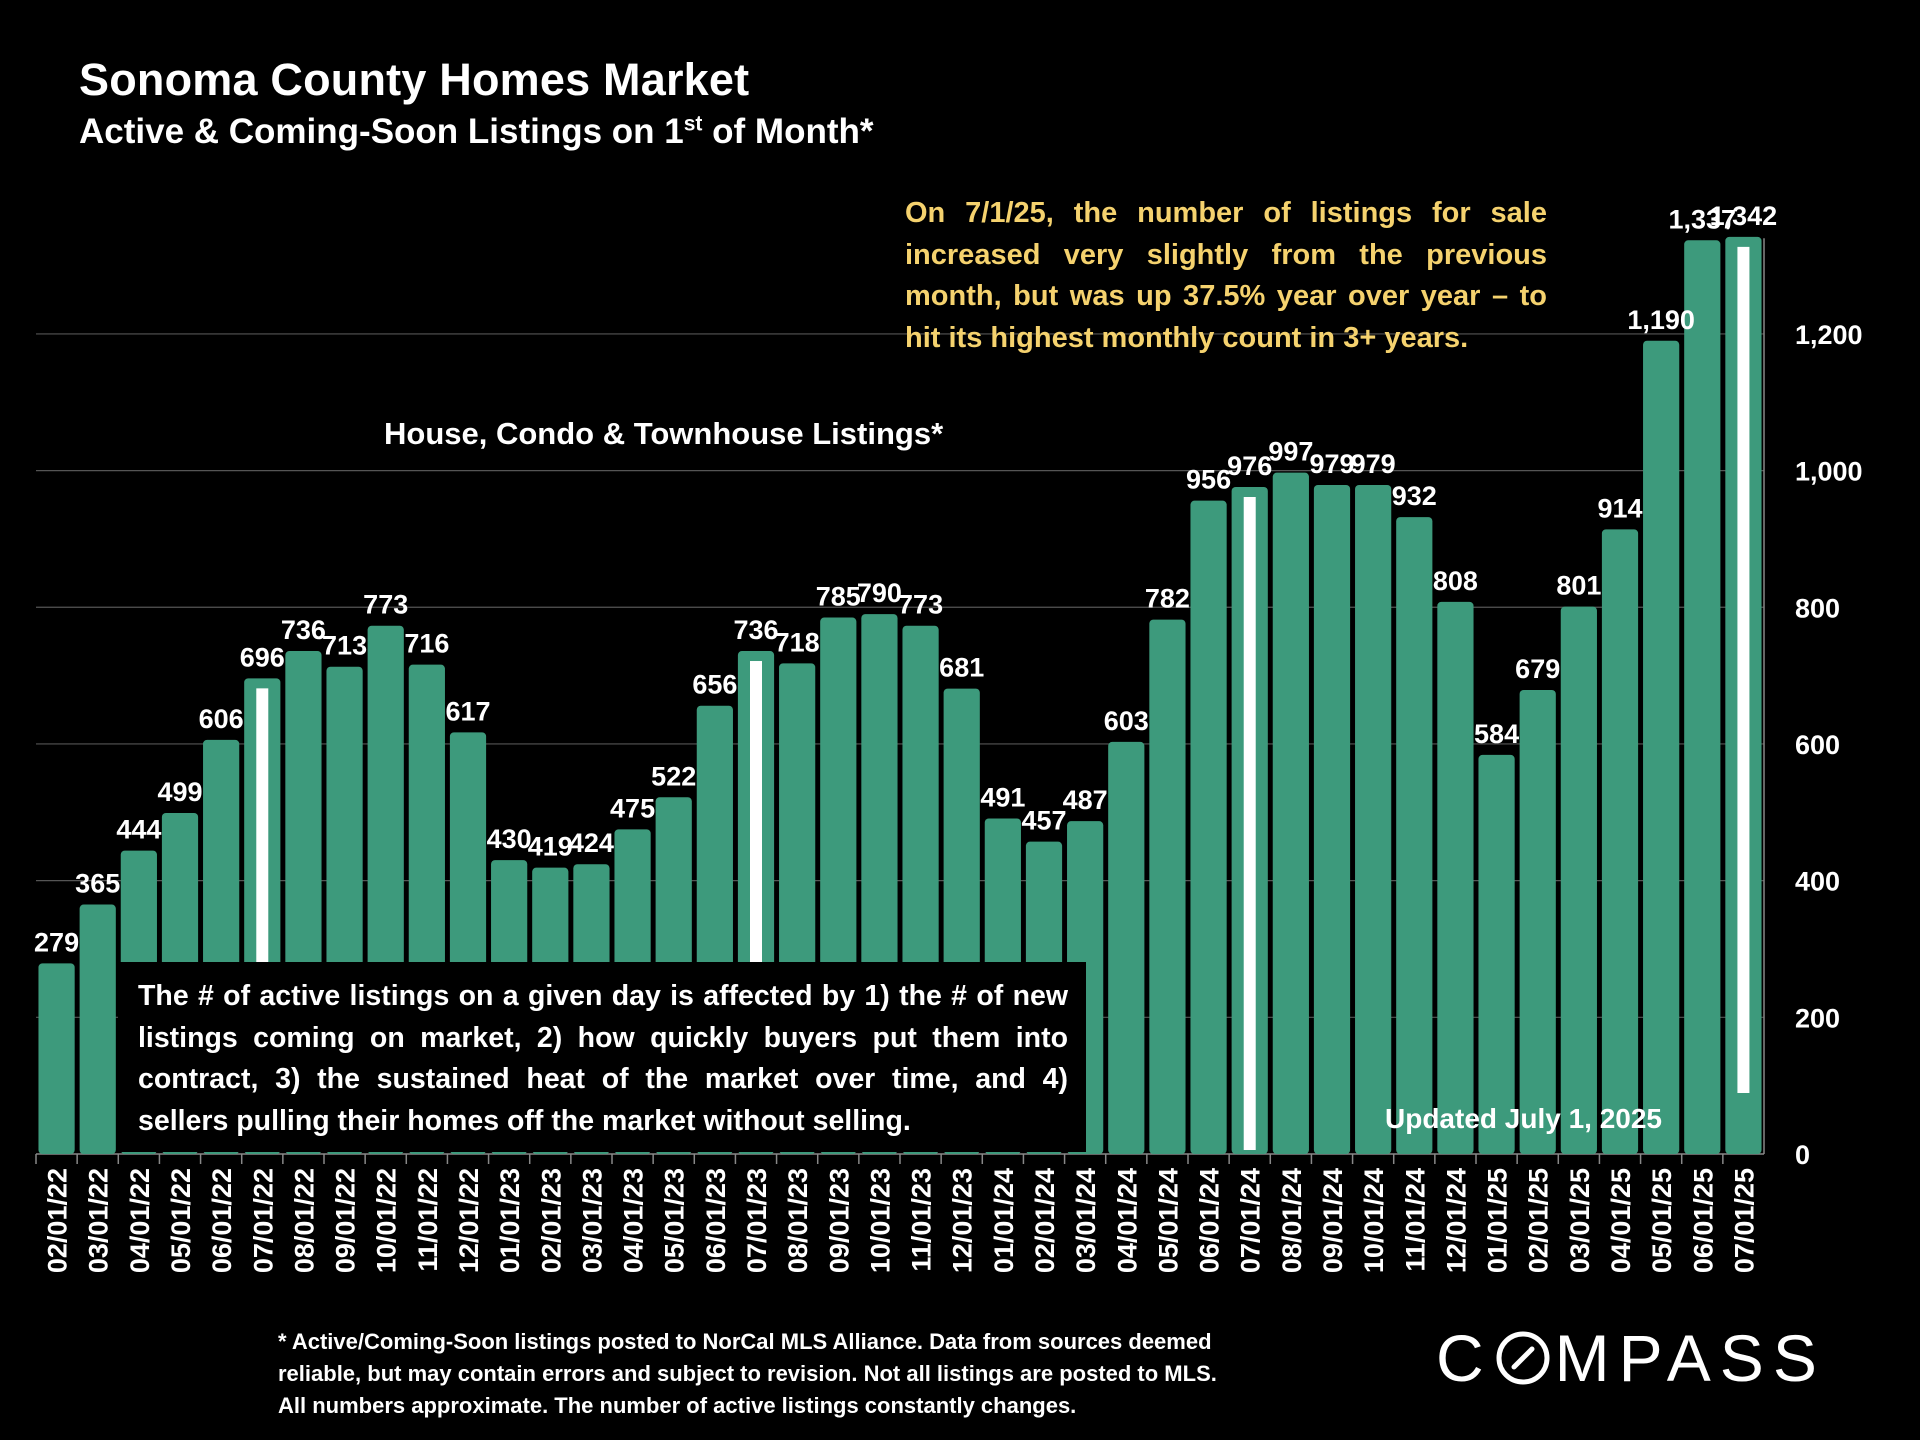 Image resolution: width=1920 pixels, height=1440 pixels. I want to click on x-tick-label: 03/01/22, so click(99, 1220).